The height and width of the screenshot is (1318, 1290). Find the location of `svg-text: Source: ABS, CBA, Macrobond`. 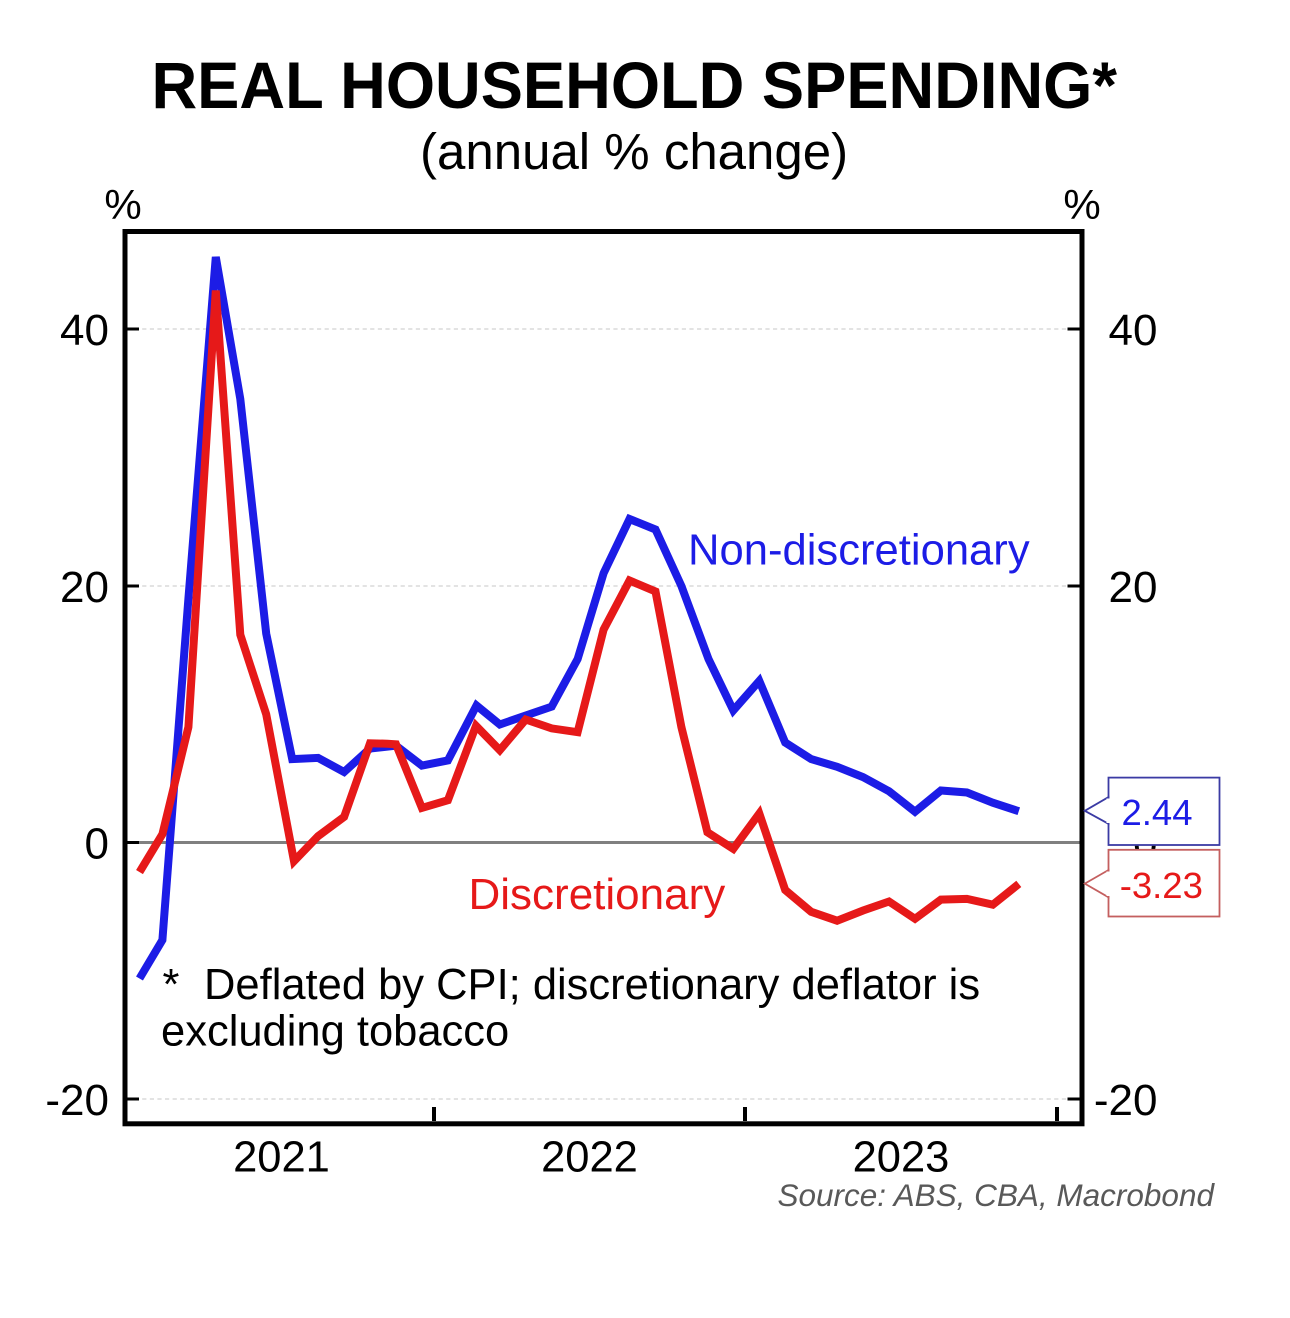

svg-text: Source: ABS, CBA, Macrobond is located at coordinates (996, 1195).